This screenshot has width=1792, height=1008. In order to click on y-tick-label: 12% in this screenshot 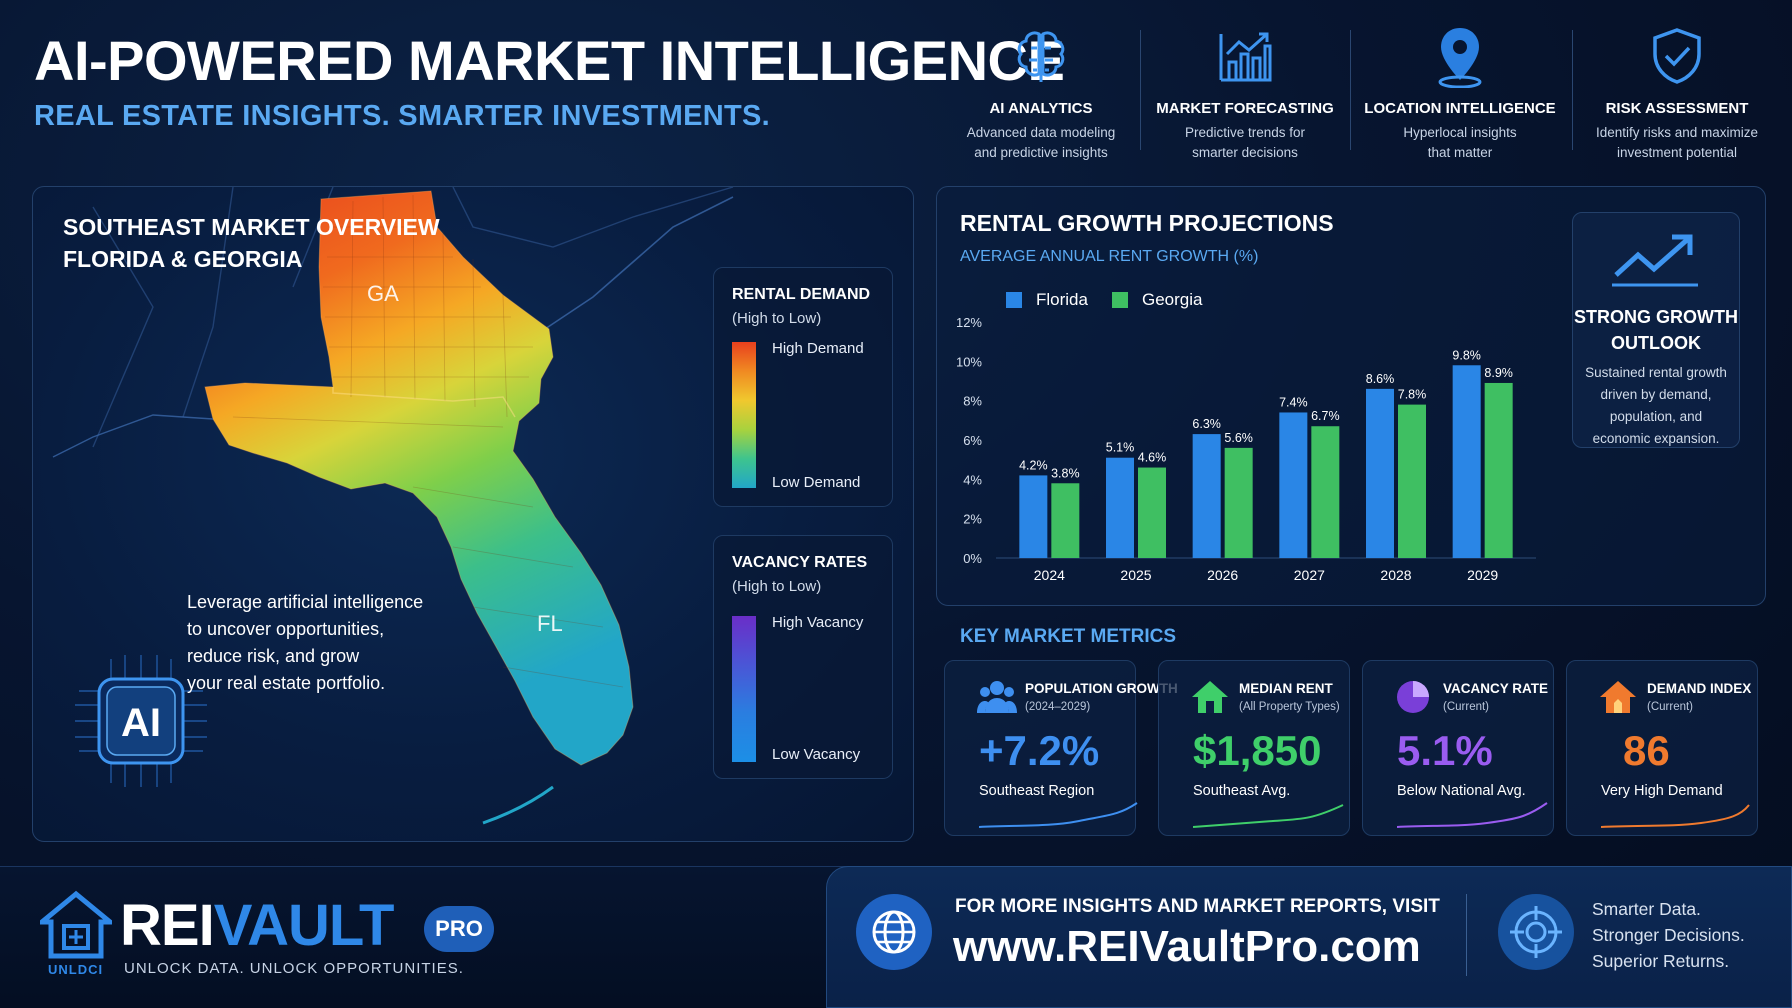, I will do `click(969, 322)`.